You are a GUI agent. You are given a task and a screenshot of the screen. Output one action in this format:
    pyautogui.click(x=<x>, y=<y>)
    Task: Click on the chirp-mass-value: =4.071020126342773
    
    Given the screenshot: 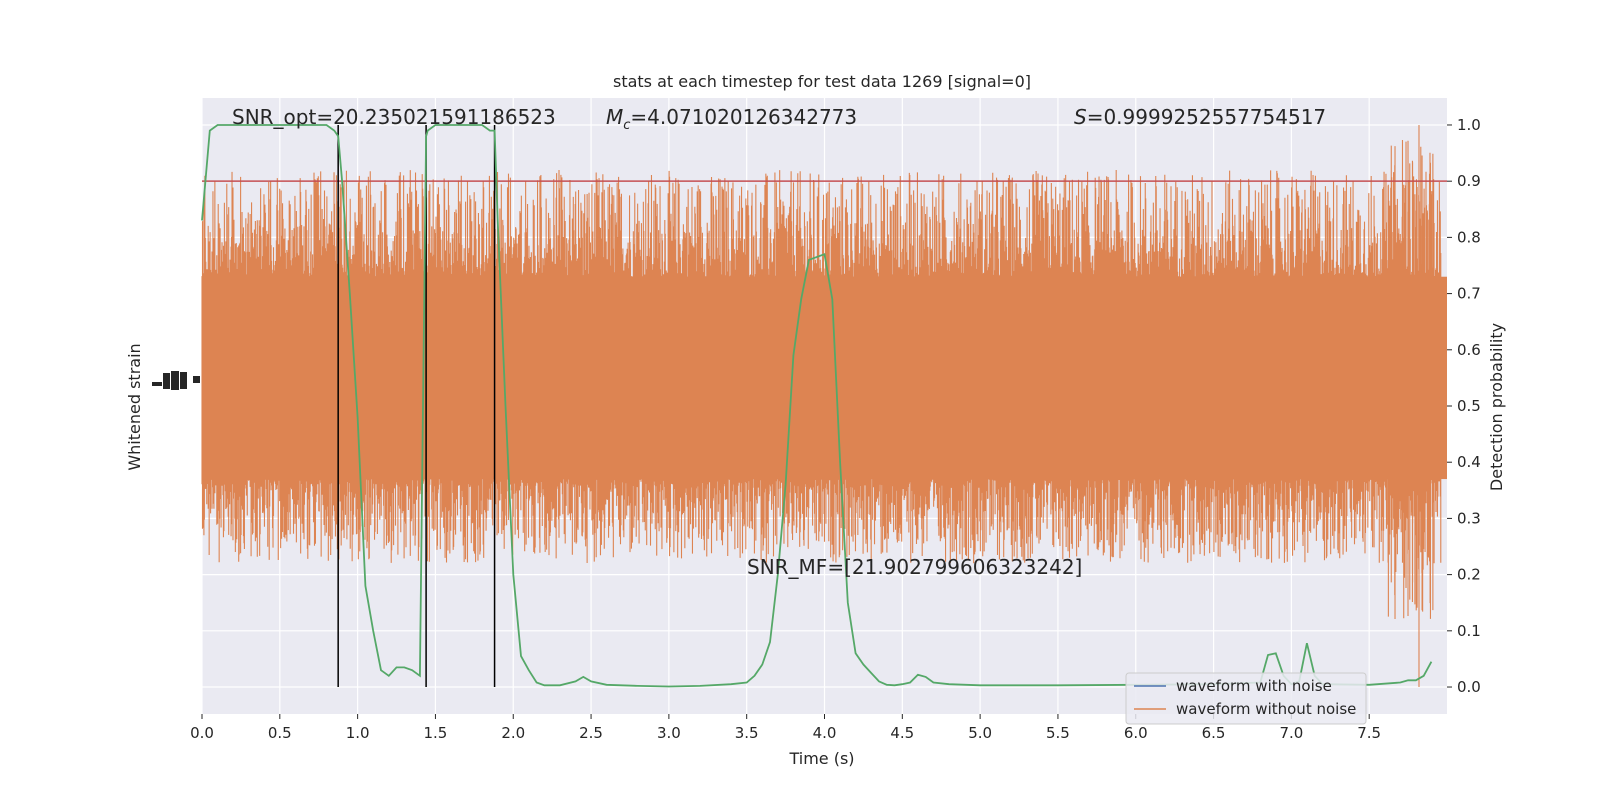 What is the action you would take?
    pyautogui.click(x=743, y=117)
    